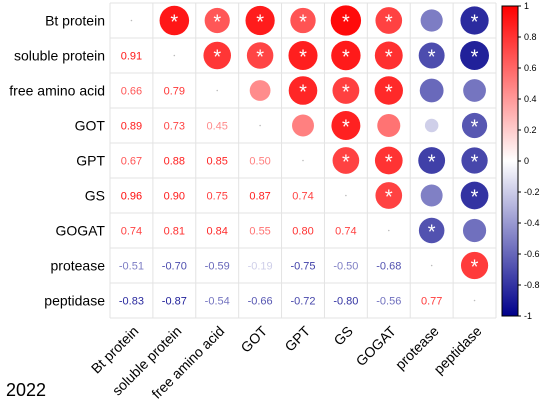 This screenshot has height=406, width=550. What do you see at coordinates (26, 390) in the screenshot?
I see `year-annotation: 2022` at bounding box center [26, 390].